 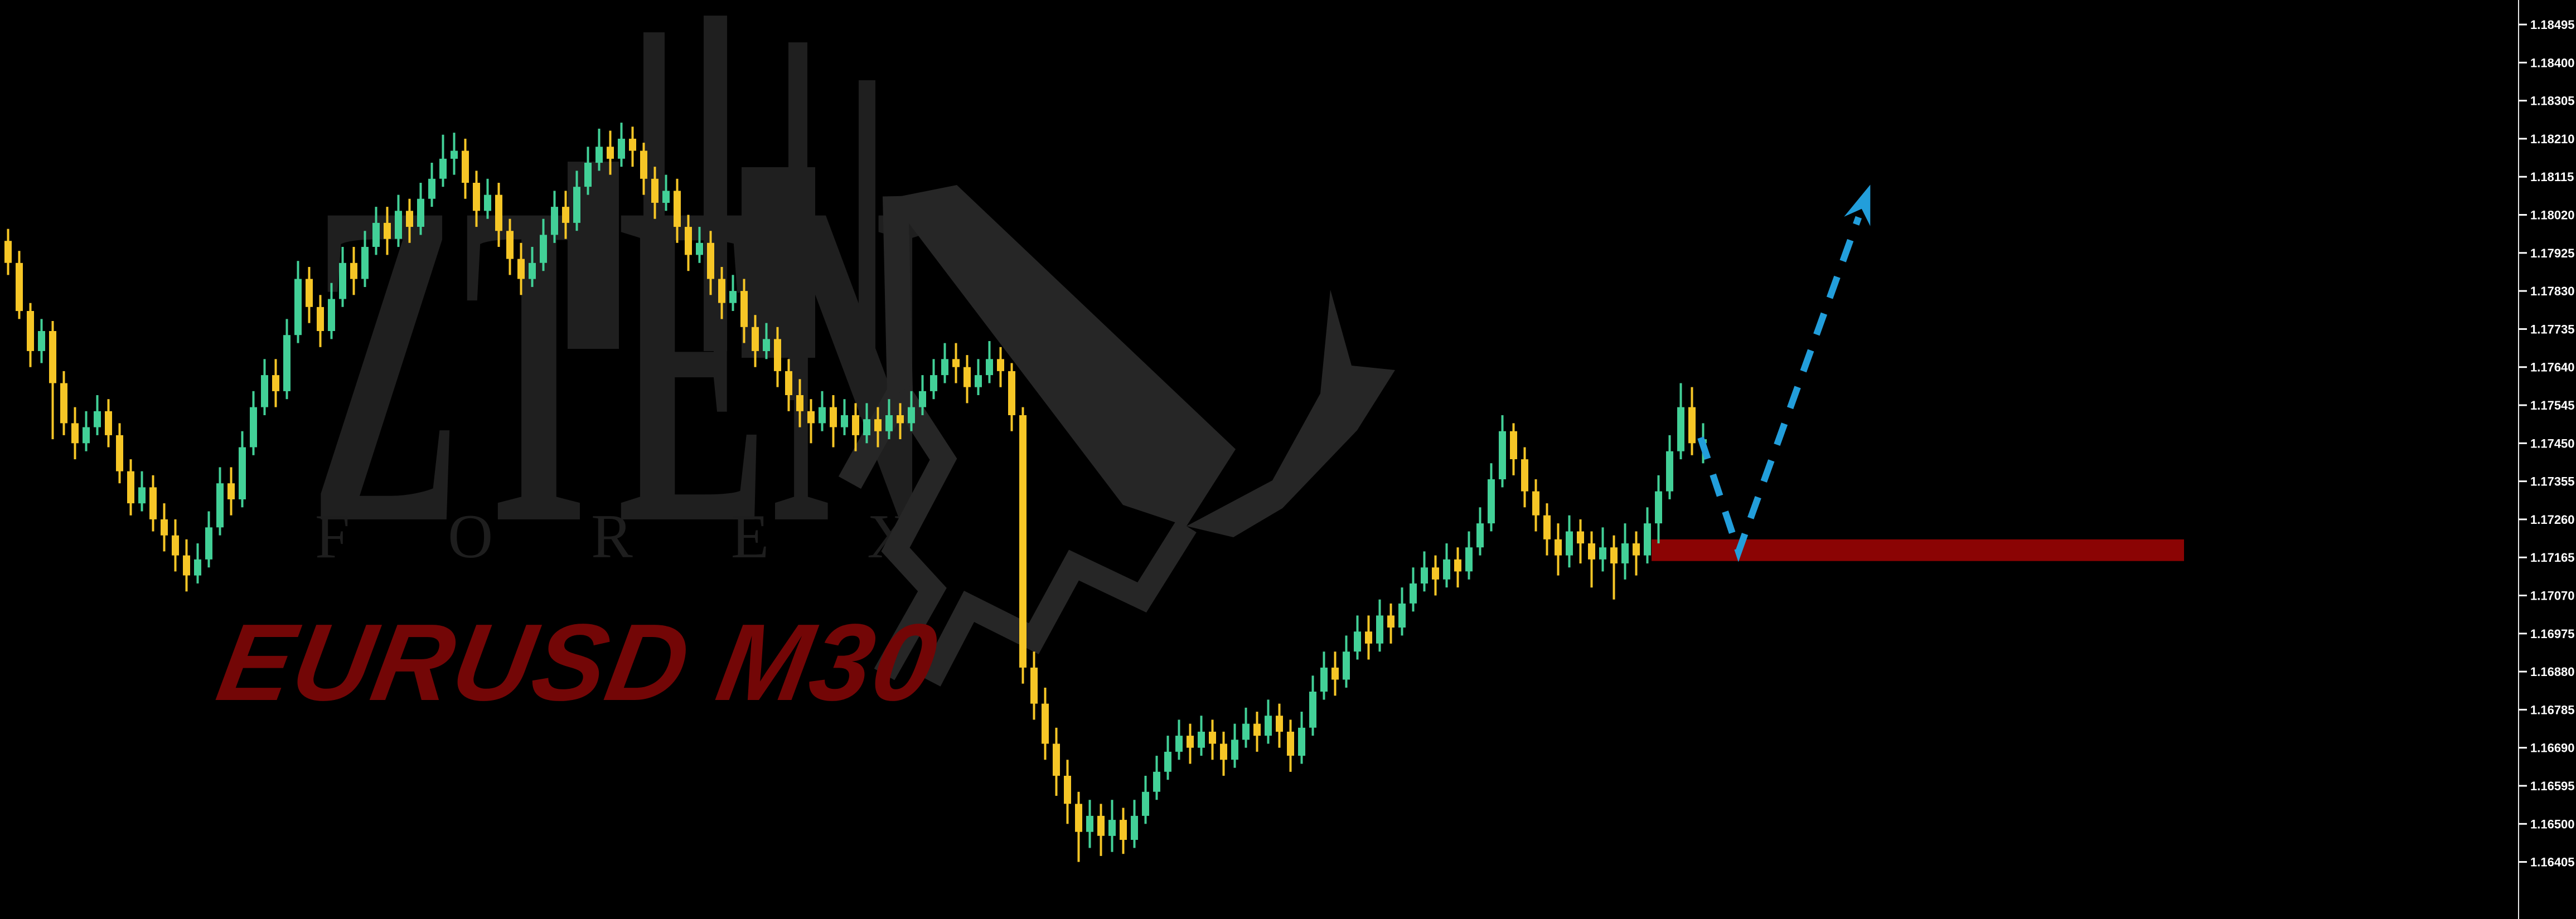 I want to click on axis-price-label: 1.17355, so click(x=2552, y=482).